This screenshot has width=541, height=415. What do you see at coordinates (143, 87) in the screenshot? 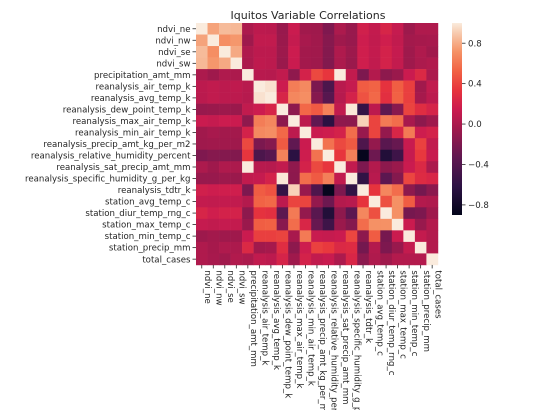
I see `row-label: reanalysis_air_temp_k` at bounding box center [143, 87].